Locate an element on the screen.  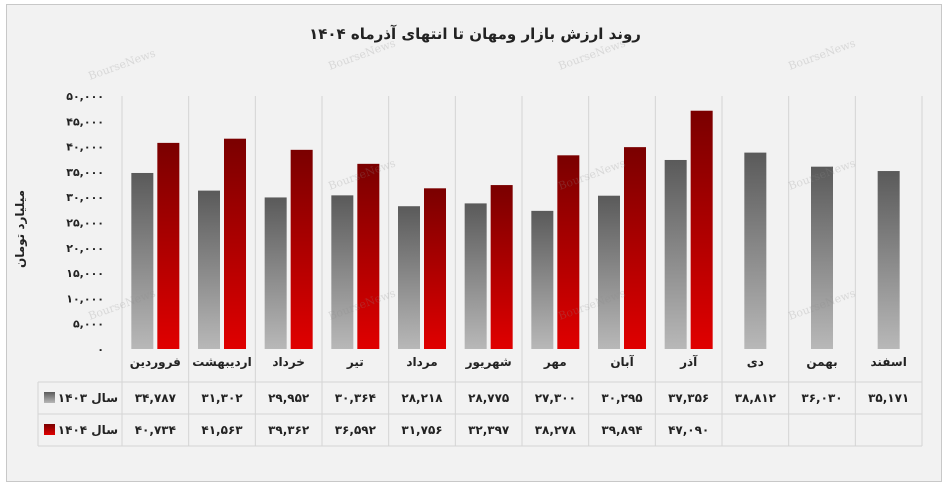
y-tick-label: ۴۵,۰۰۰ is located at coordinates (85, 121).